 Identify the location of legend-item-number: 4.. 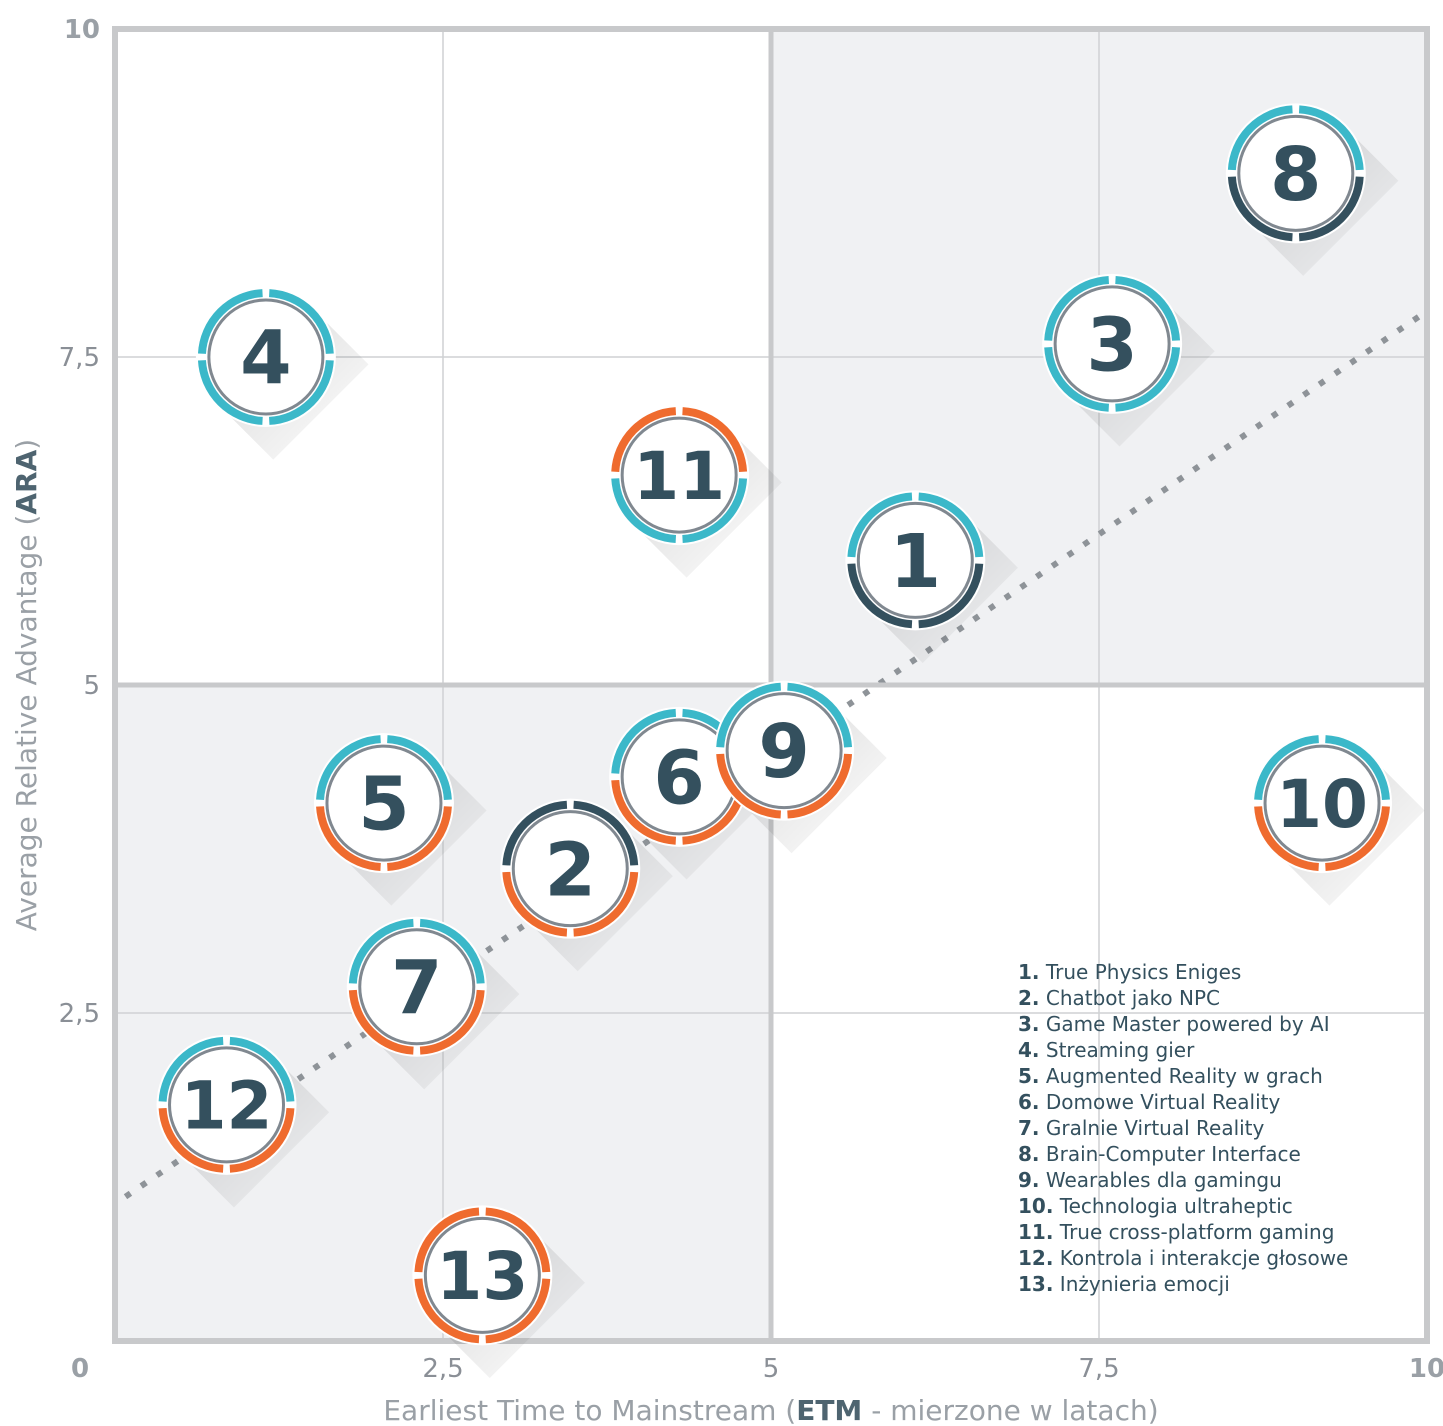
(1029, 1050).